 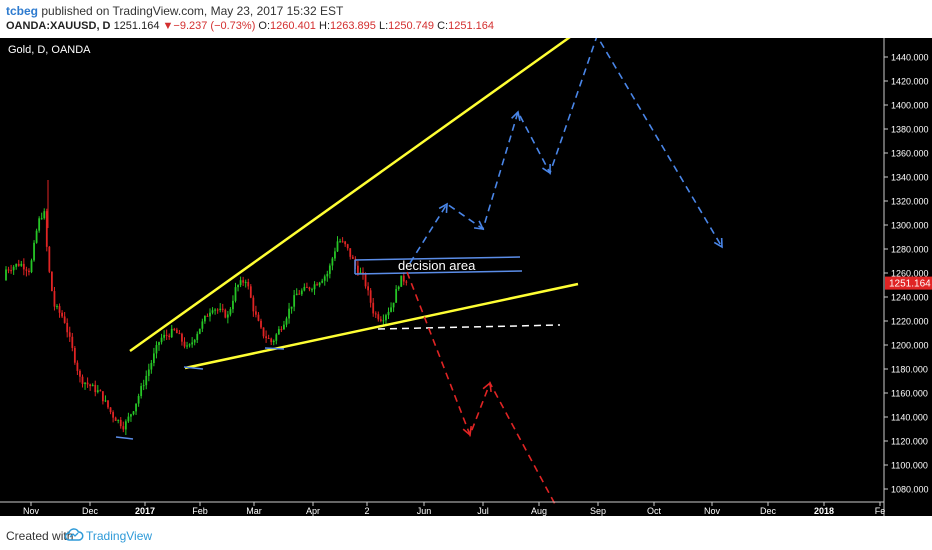 I want to click on time-tick-label: Dec, so click(x=768, y=511).